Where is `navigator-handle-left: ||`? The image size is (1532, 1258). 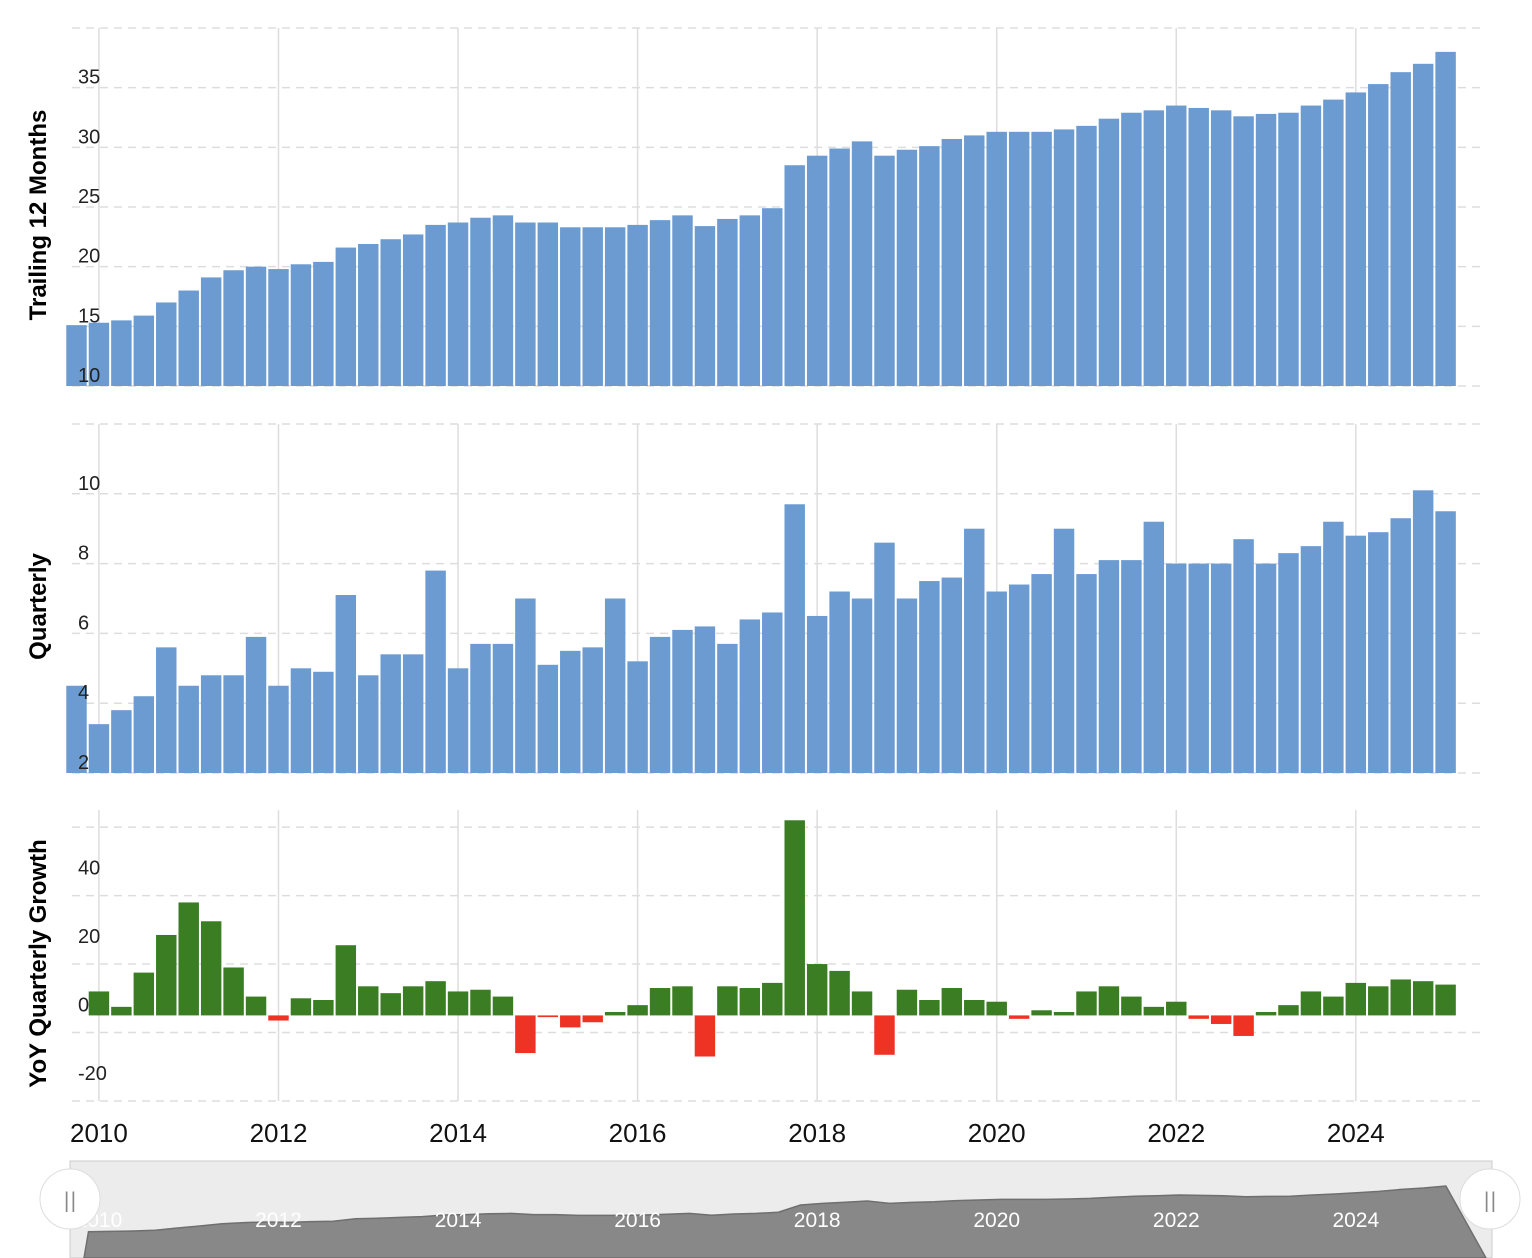 navigator-handle-left: || is located at coordinates (70, 1199).